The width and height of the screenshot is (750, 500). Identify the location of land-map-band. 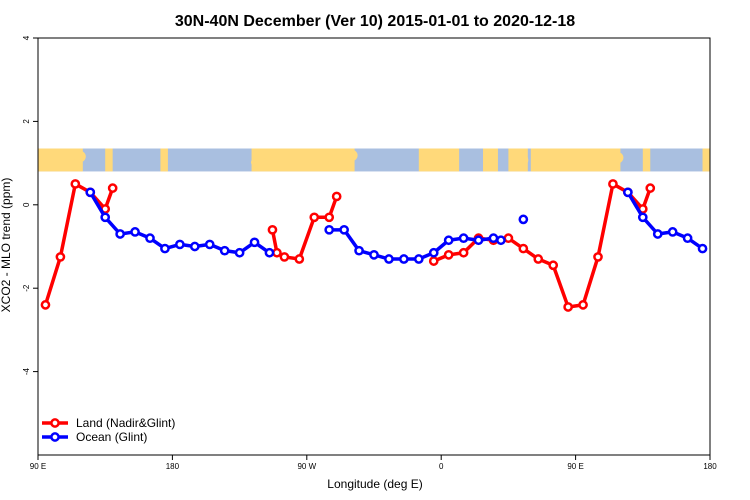
(374, 160).